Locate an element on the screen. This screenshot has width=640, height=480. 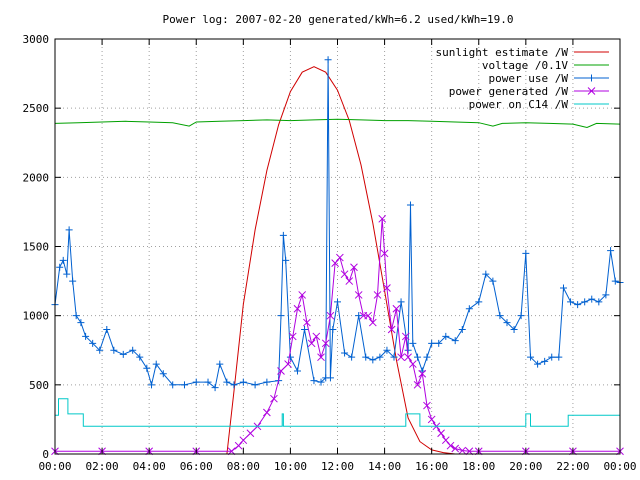
x-tick-label: 04:00 is located at coordinates (149, 466).